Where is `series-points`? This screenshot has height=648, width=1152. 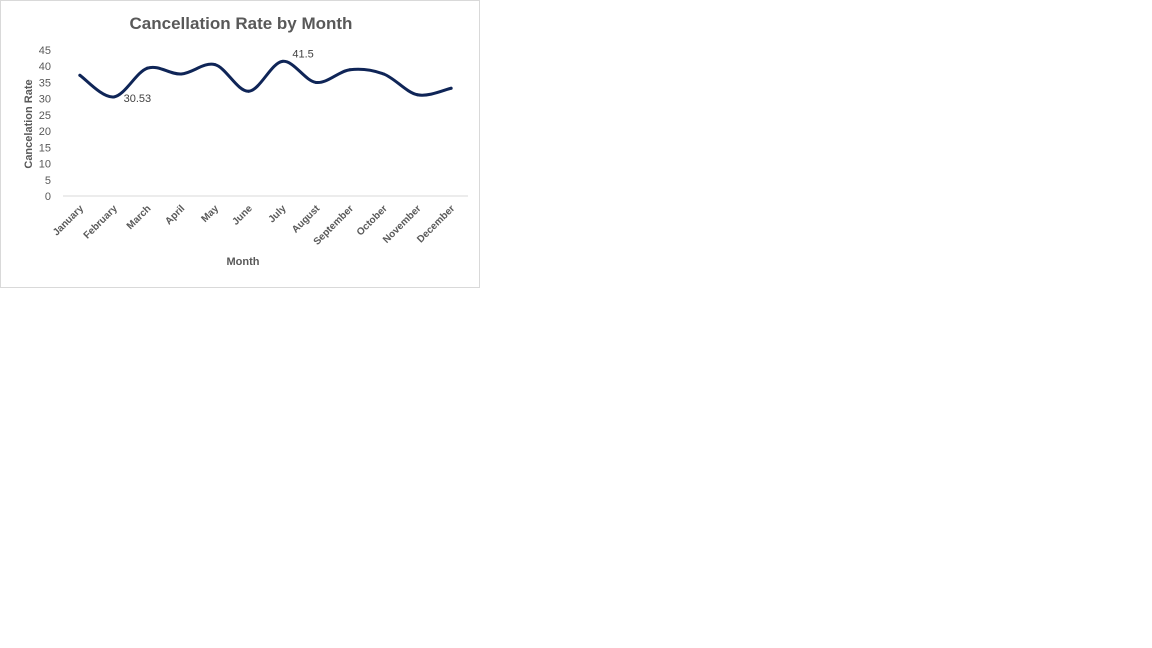
series-points is located at coordinates (265, 79).